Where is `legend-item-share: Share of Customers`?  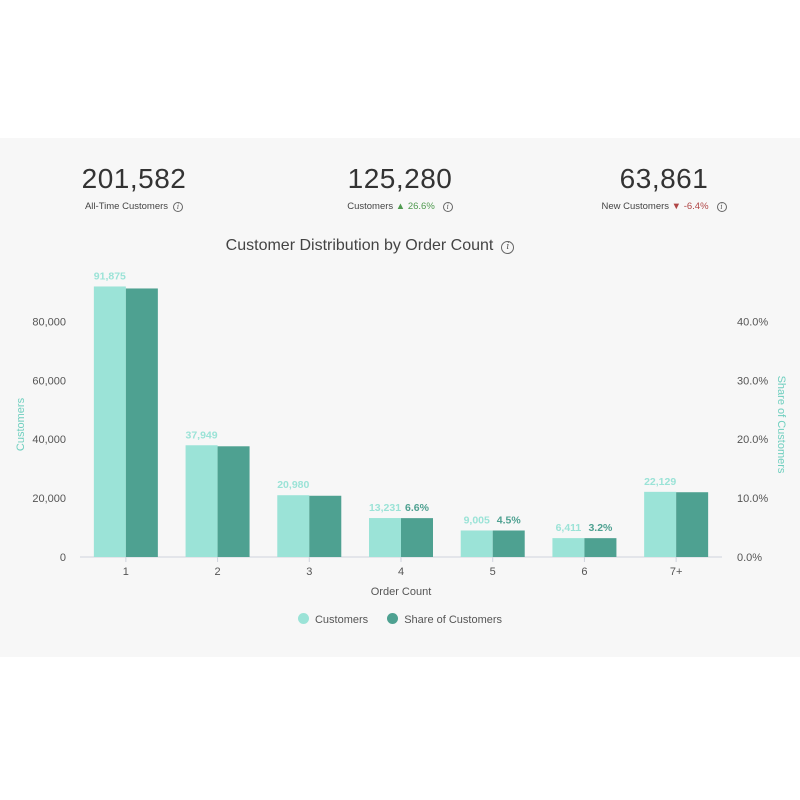
legend-item-share: Share of Customers is located at coordinates (444, 620).